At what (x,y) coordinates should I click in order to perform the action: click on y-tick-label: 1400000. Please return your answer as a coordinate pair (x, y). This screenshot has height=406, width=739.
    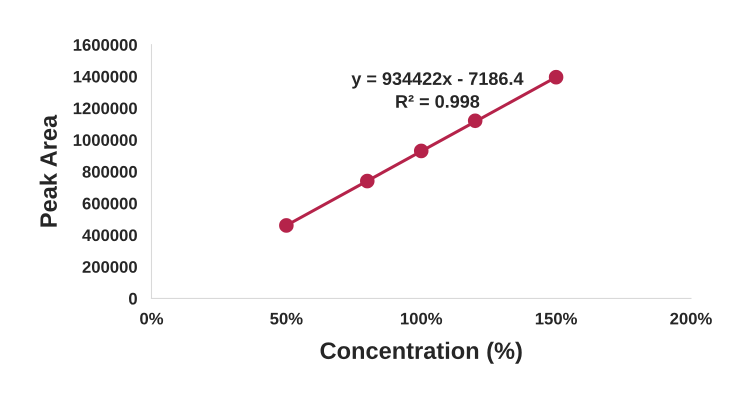
    Looking at the image, I should click on (105, 76).